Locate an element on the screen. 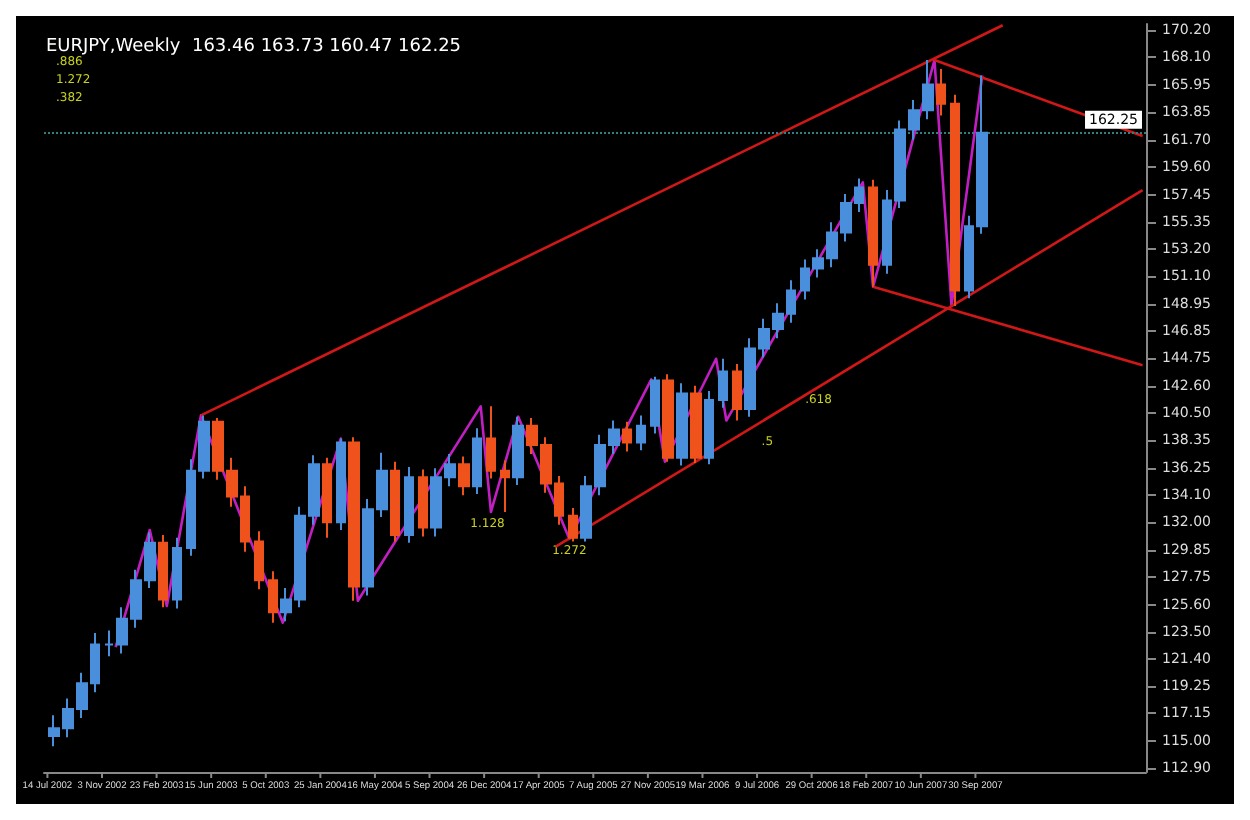 This screenshot has height=820, width=1250. text: EURJPY,Weekly 163.46 163.73 160.47 162.25 is located at coordinates (254, 47).